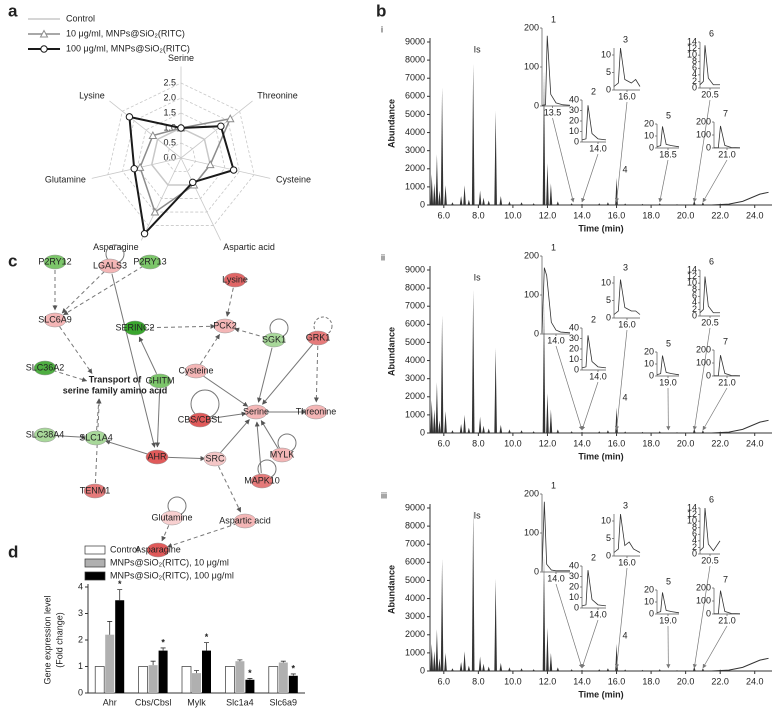 The height and width of the screenshot is (709, 778). I want to click on network-node-label: SLC6A9, so click(55, 319).